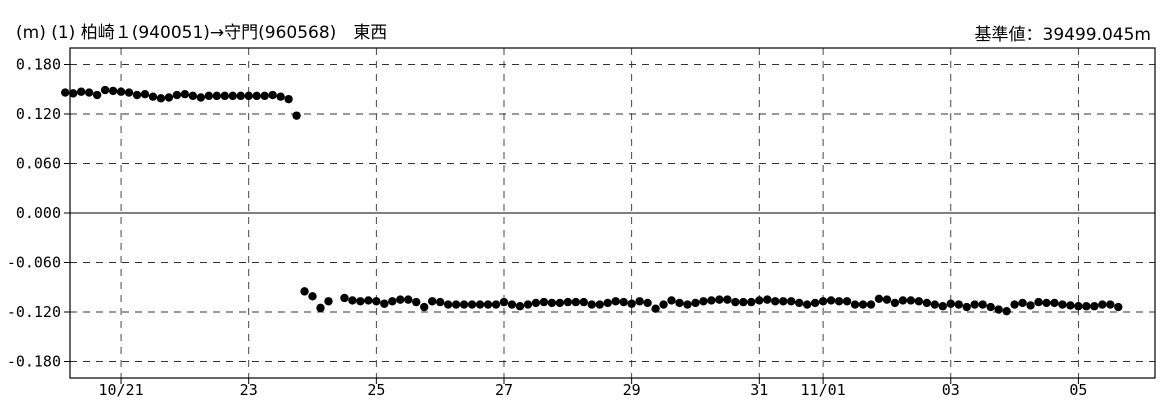 This screenshot has height=405, width=1161. What do you see at coordinates (632, 390) in the screenshot?
I see `x-tick-label: 29` at bounding box center [632, 390].